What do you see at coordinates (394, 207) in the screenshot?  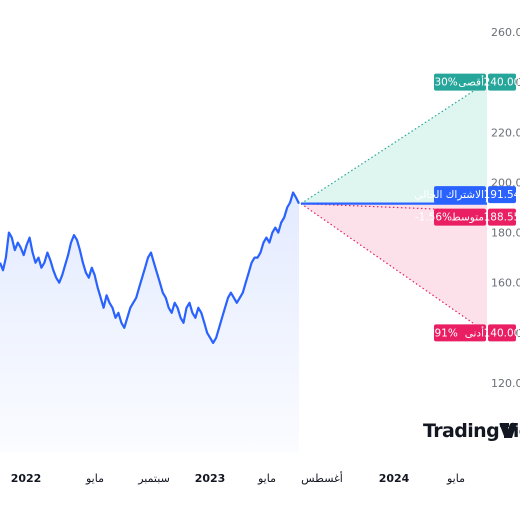 I see `forecast-average-line` at bounding box center [394, 207].